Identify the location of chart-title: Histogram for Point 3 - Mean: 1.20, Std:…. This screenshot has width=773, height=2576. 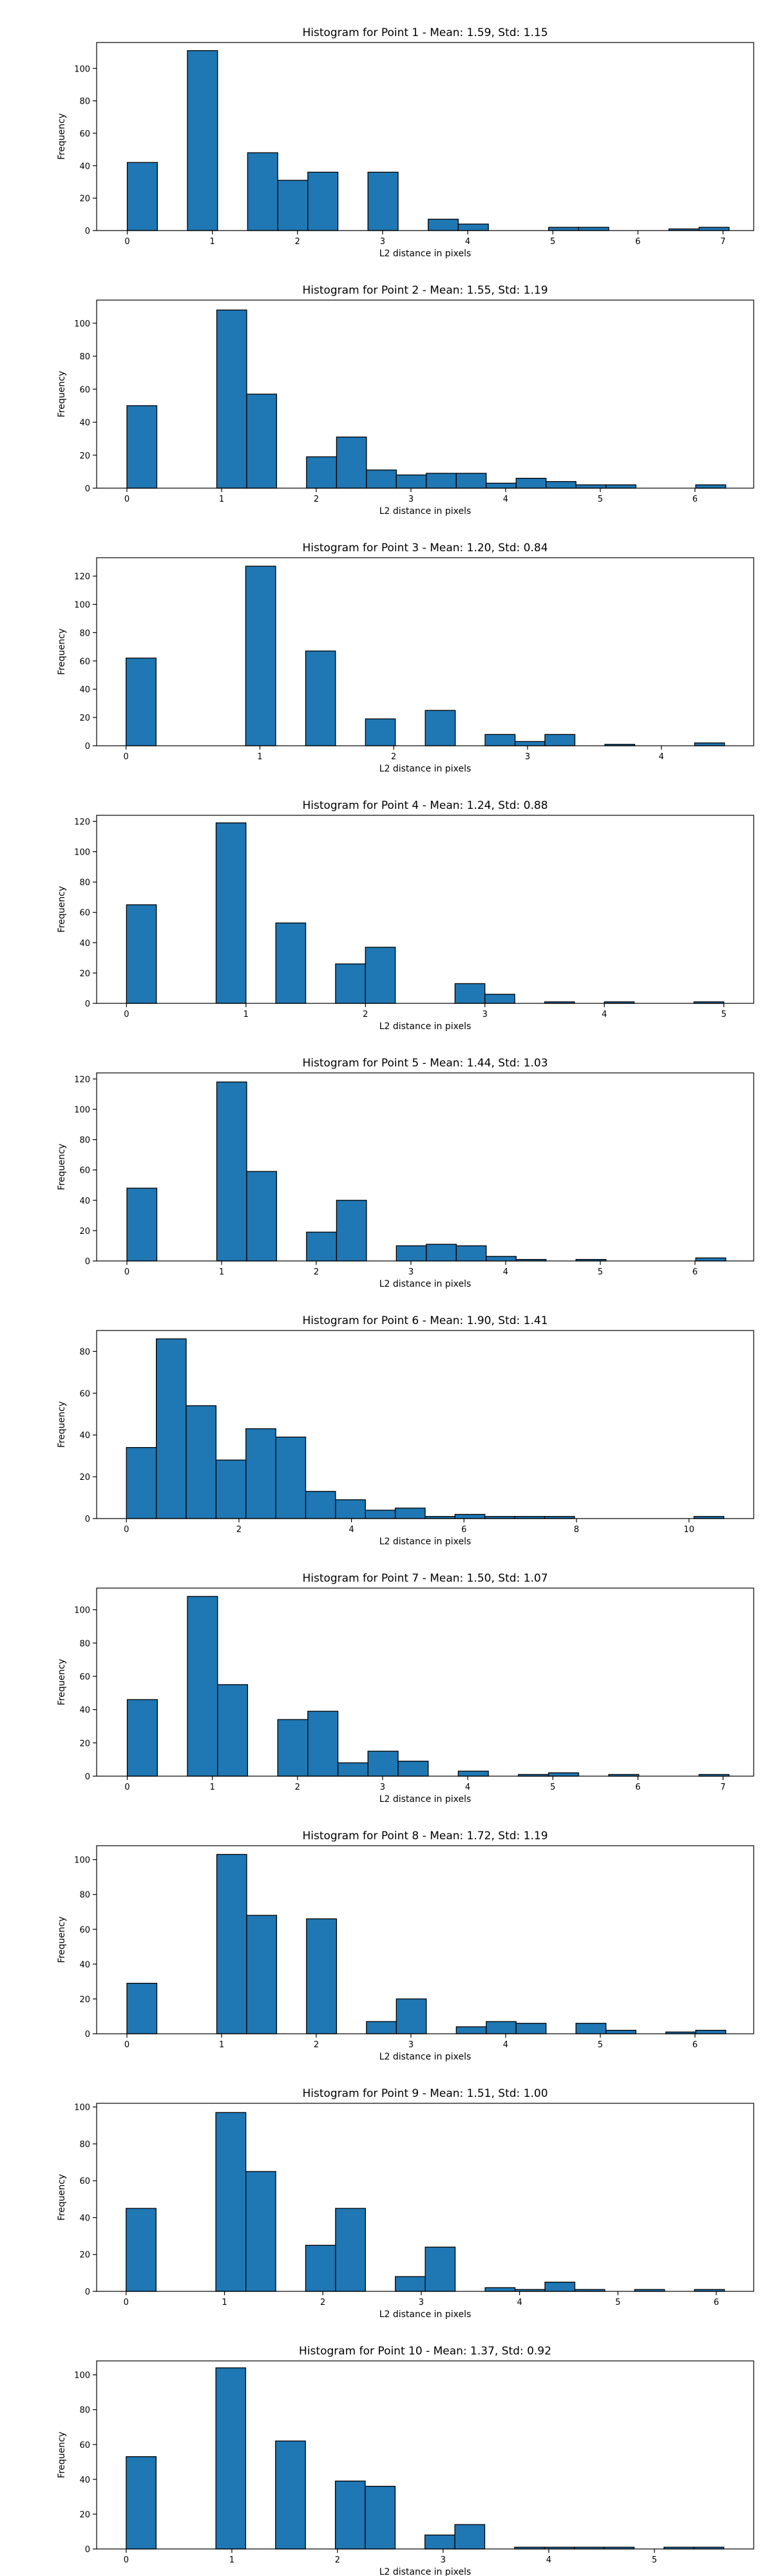
(425, 548).